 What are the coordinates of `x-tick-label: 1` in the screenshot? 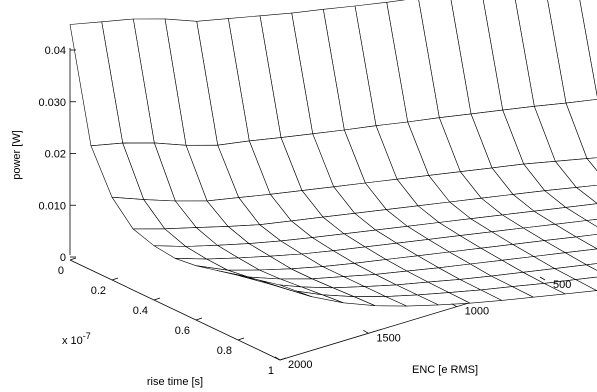 It's located at (271, 371).